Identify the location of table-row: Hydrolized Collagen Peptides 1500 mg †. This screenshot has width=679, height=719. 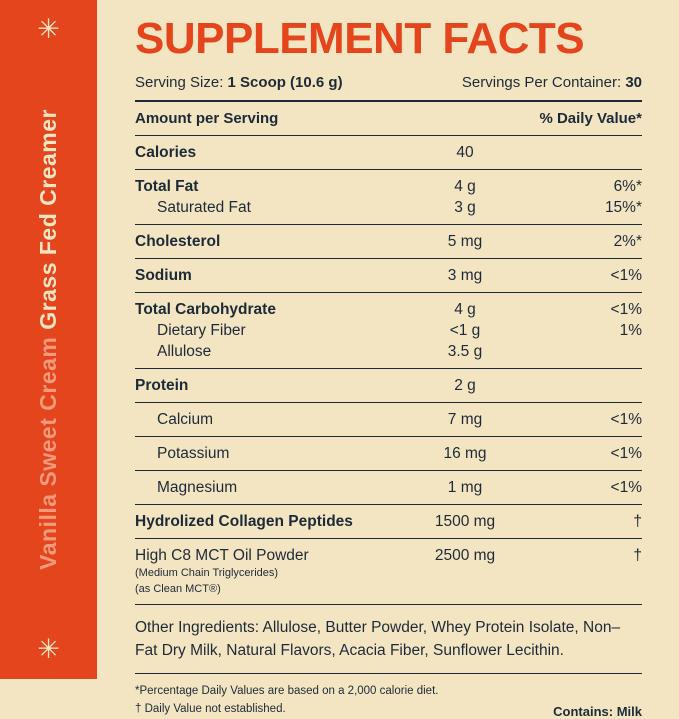
(388, 521).